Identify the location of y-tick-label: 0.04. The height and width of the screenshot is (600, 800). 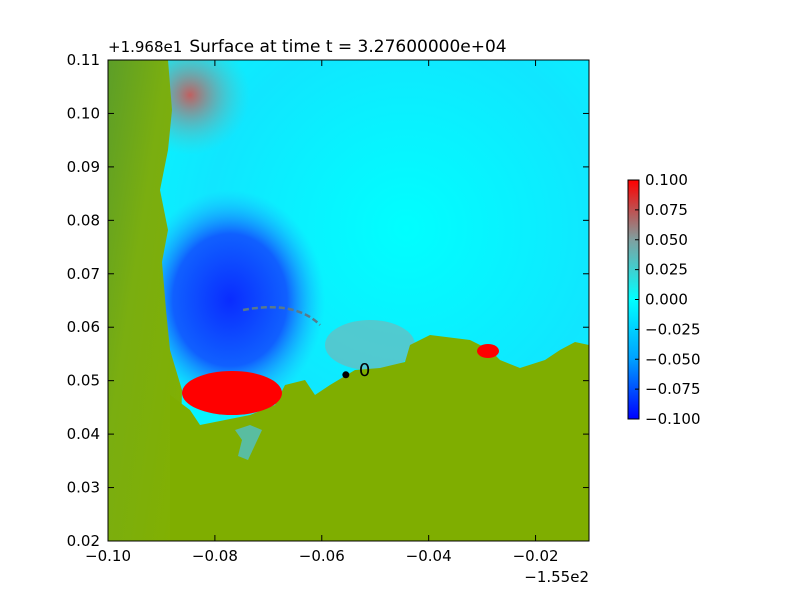
(83, 434).